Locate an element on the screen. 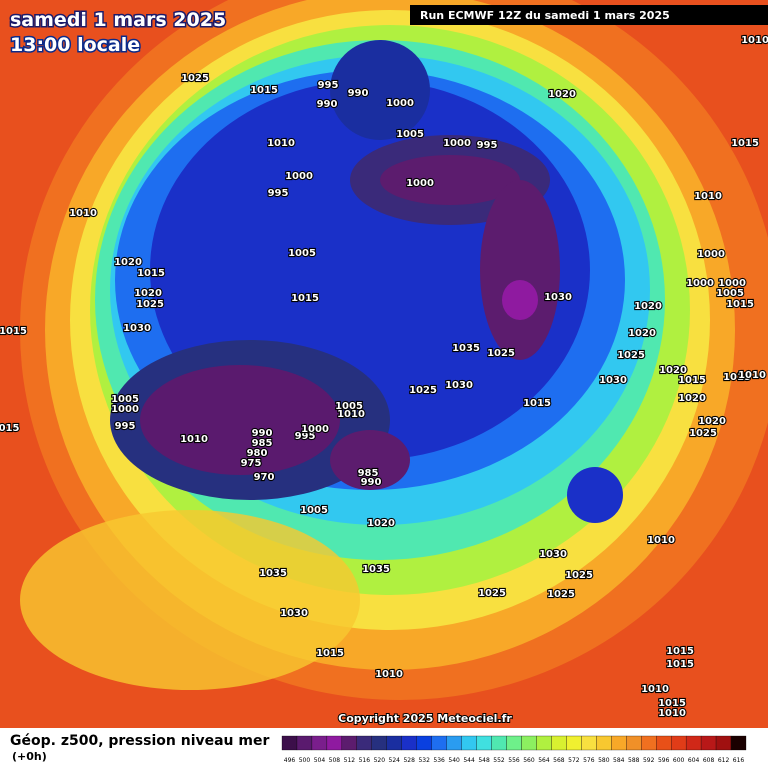 This screenshot has width=768, height=768. scale-label: 568 is located at coordinates (559, 760).